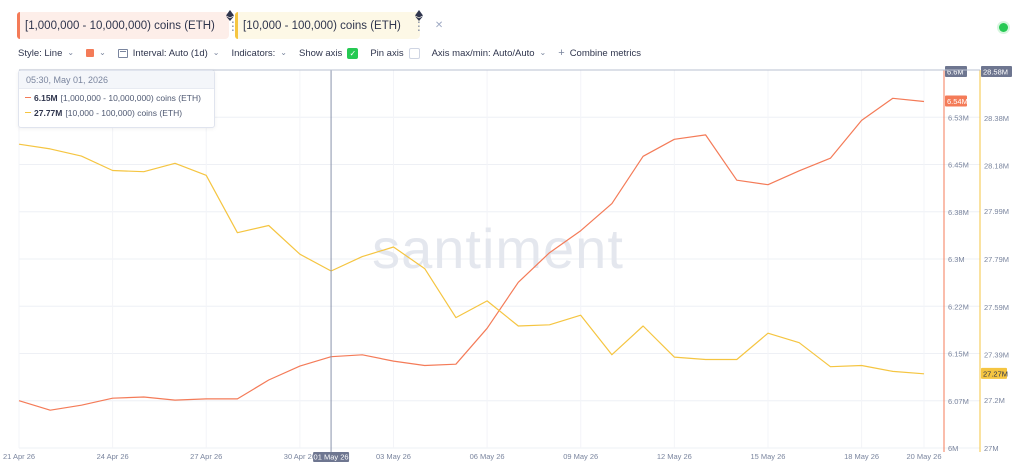 The image size is (1024, 476). What do you see at coordinates (580, 456) in the screenshot?
I see `x-tick-label: 09 May 26` at bounding box center [580, 456].